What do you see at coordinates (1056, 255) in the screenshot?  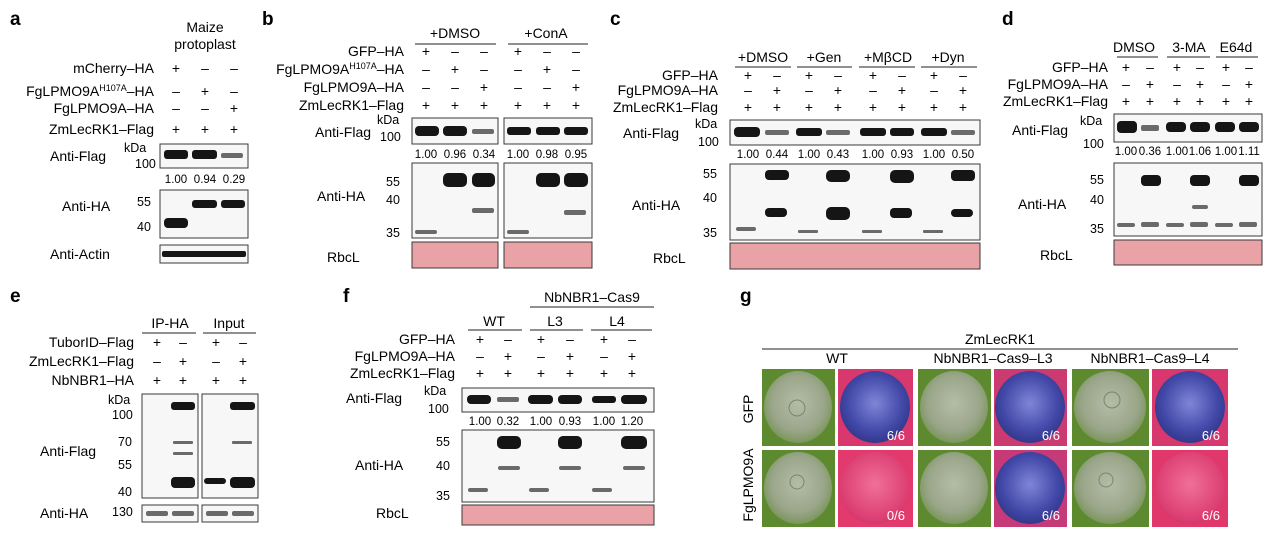 I see `blot-label: RbcL` at bounding box center [1056, 255].